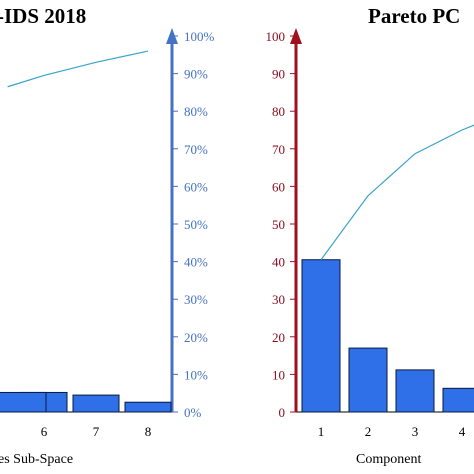  What do you see at coordinates (43, 16) in the screenshot?
I see `left-chart-title: -IDS 2018` at bounding box center [43, 16].